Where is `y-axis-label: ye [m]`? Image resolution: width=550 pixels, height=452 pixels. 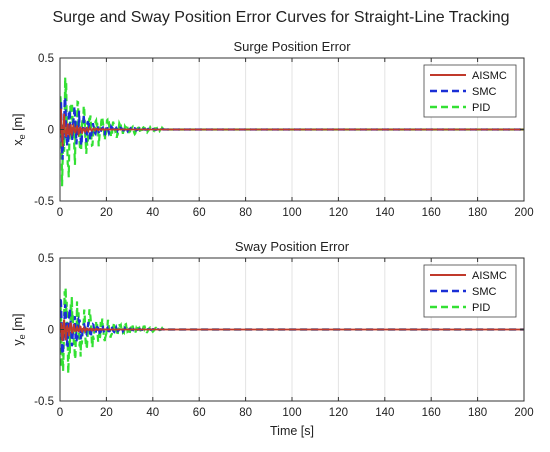 y-axis-label: ye [m] is located at coordinates (19, 329).